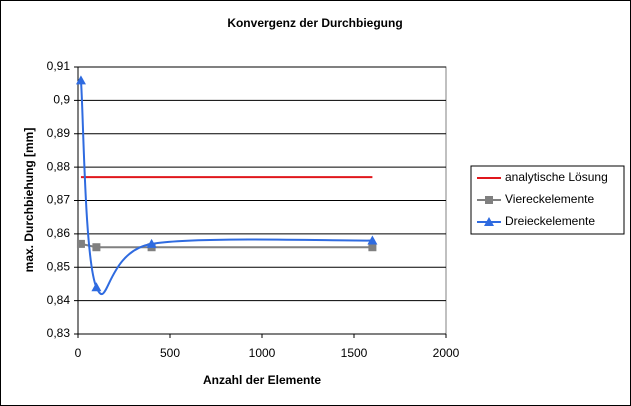 Image resolution: width=631 pixels, height=406 pixels. I want to click on y-tick-label: 0,91, so click(59, 66).